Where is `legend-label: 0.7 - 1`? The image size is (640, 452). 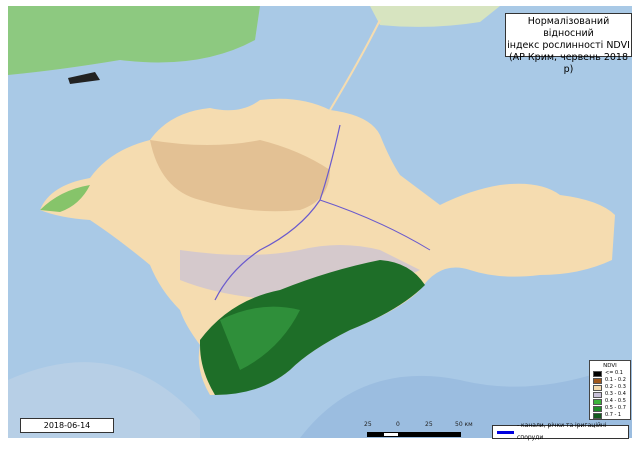
legend-label: 0.7 - 1 is located at coordinates (613, 415).